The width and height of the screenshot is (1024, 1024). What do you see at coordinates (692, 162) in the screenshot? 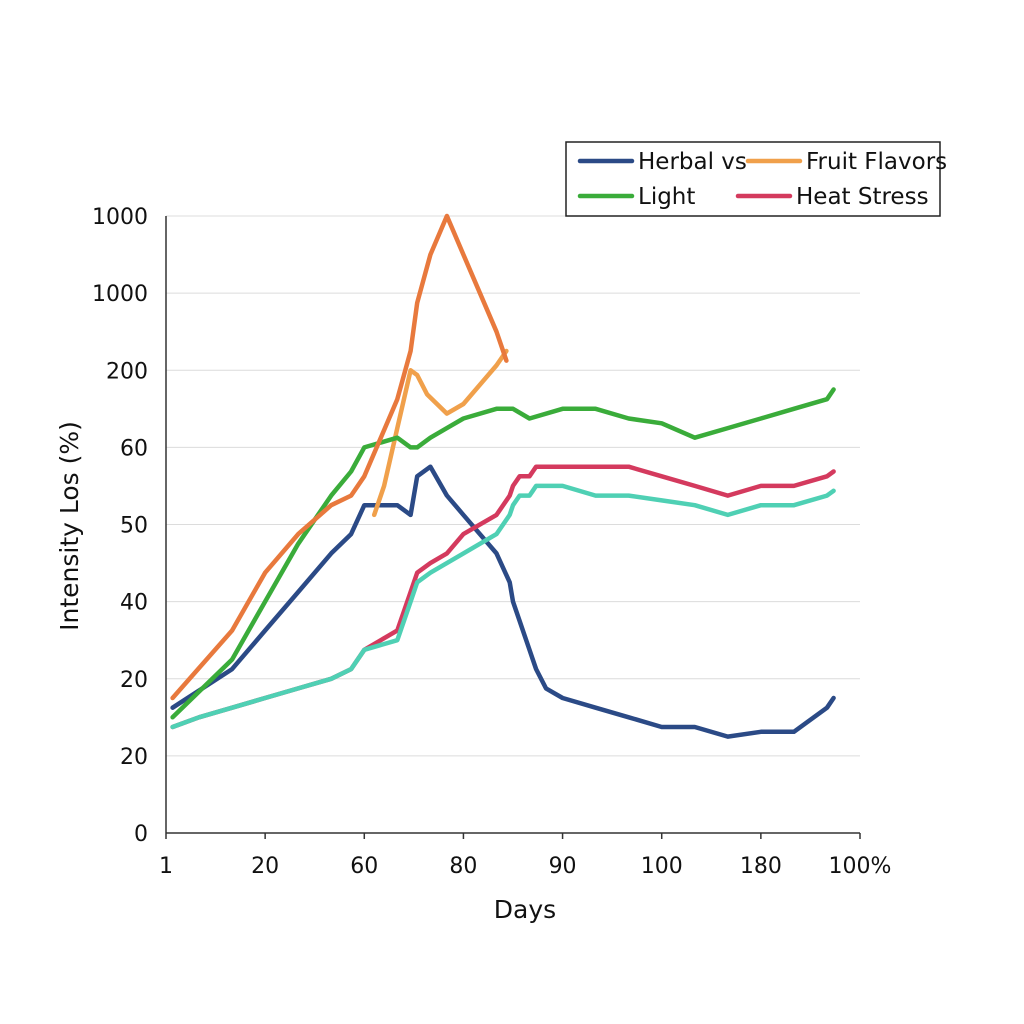
I see `legend-label: Herbal vs` at bounding box center [692, 162].